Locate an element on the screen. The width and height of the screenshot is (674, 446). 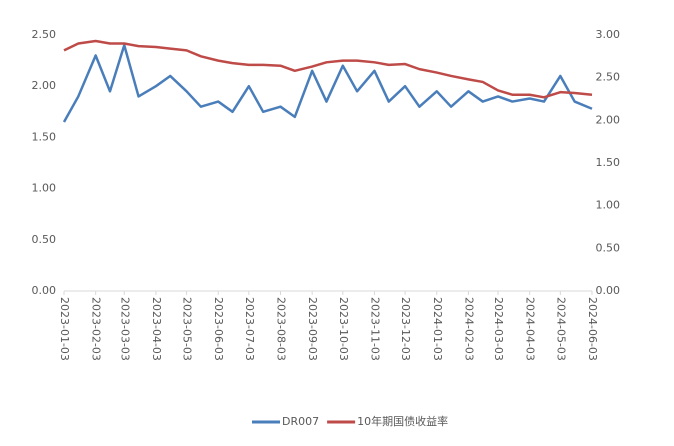
y-tick-label: 2.00 is located at coordinates (44, 85).